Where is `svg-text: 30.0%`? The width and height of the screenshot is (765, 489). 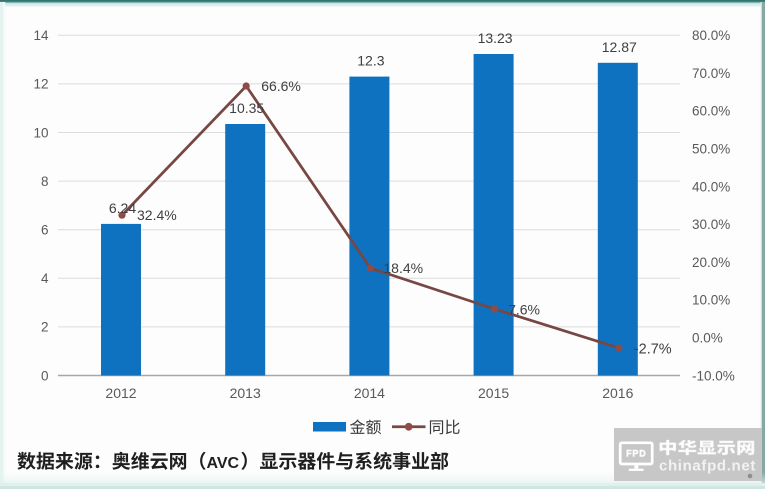 svg-text: 30.0% is located at coordinates (711, 224).